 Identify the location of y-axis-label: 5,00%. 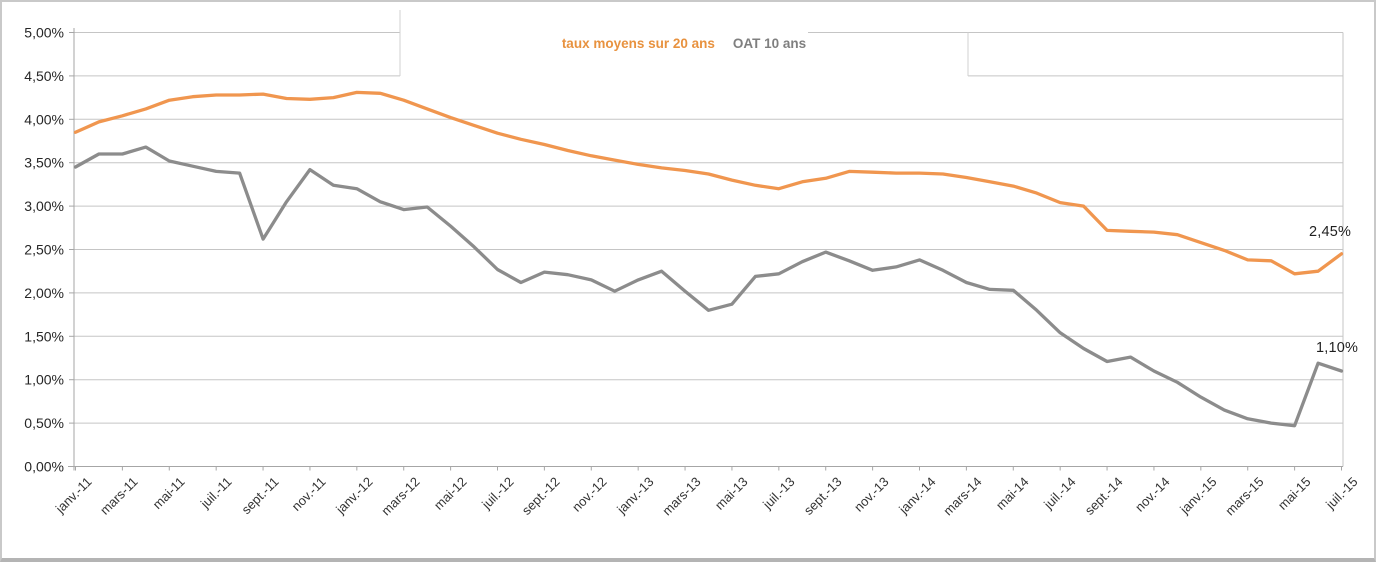
(44, 33).